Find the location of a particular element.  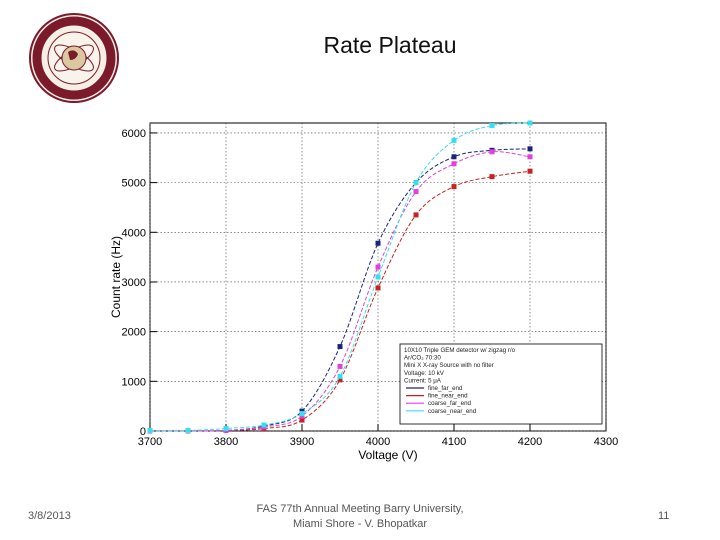

x-tick-label: 4200 is located at coordinates (530, 442).